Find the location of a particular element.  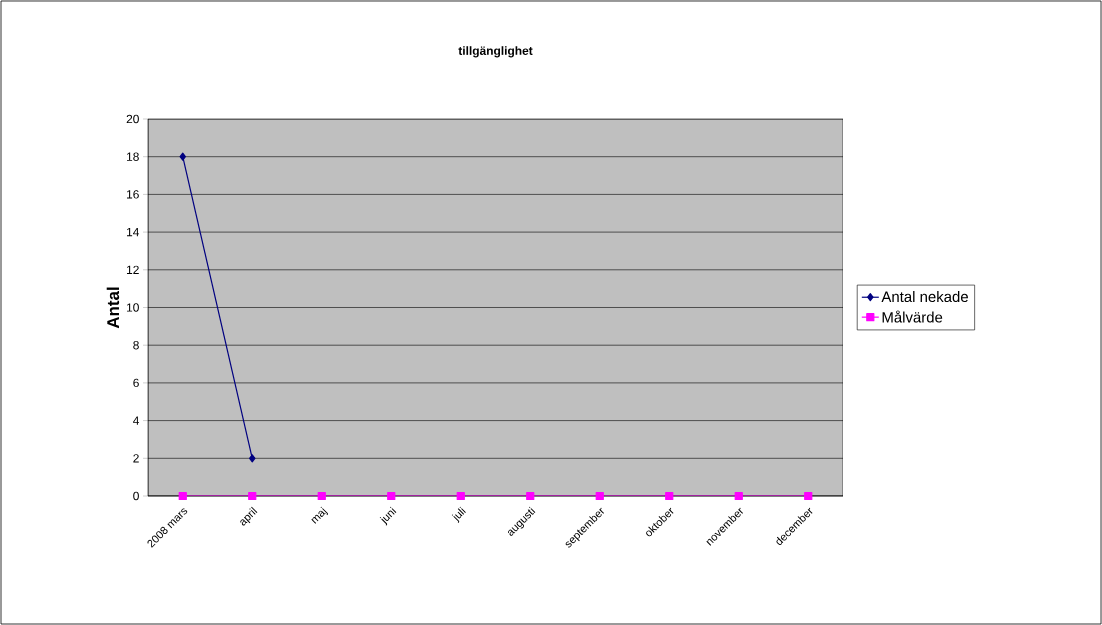

y-axis-title: Antal is located at coordinates (113, 308).